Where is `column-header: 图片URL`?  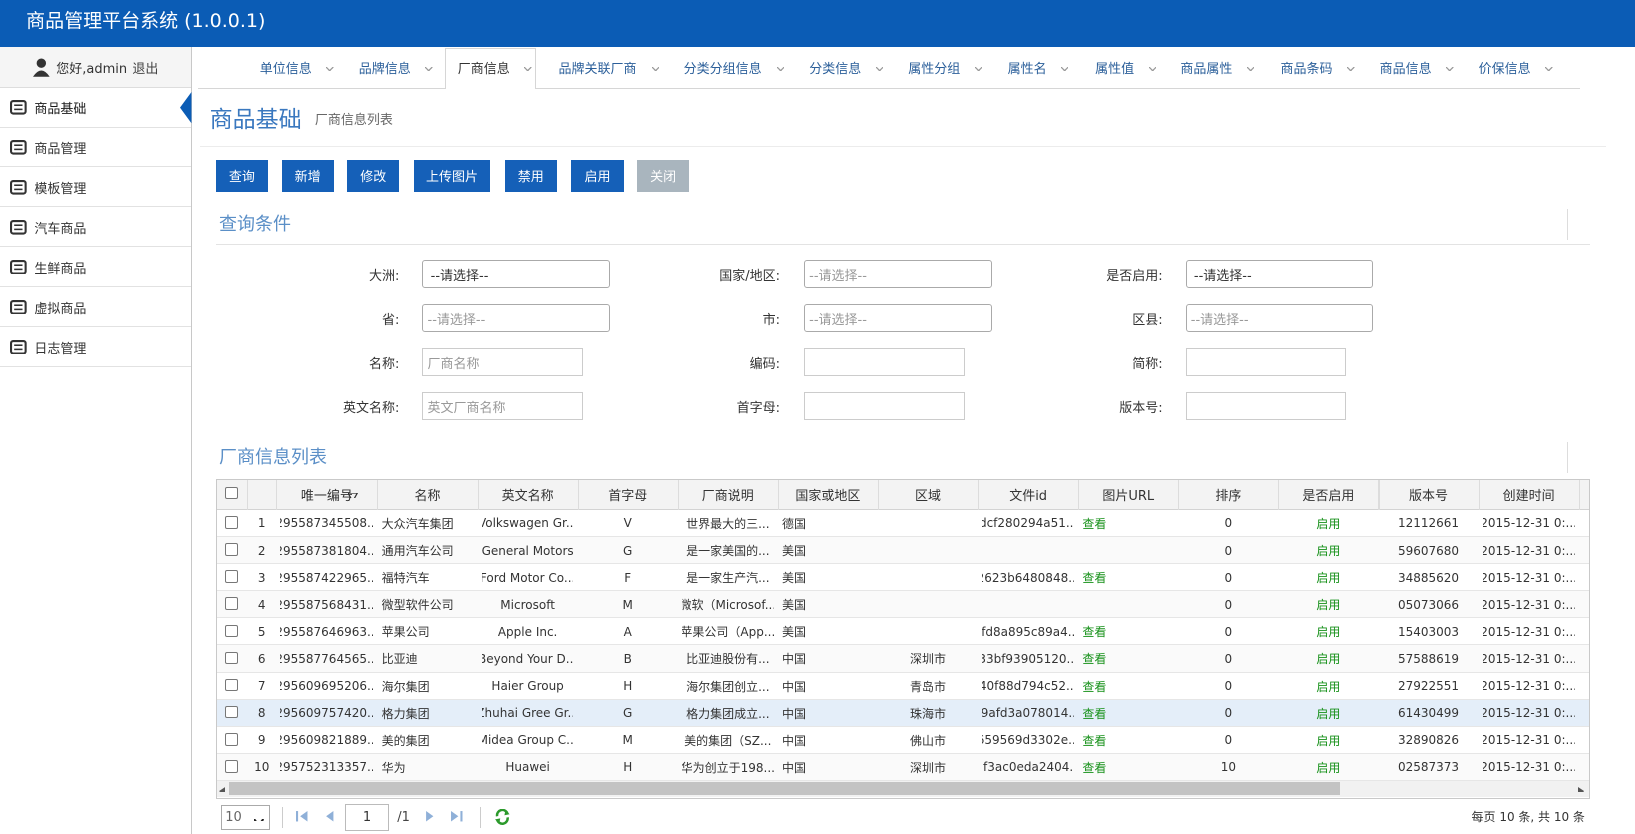 column-header: 图片URL is located at coordinates (1128, 497).